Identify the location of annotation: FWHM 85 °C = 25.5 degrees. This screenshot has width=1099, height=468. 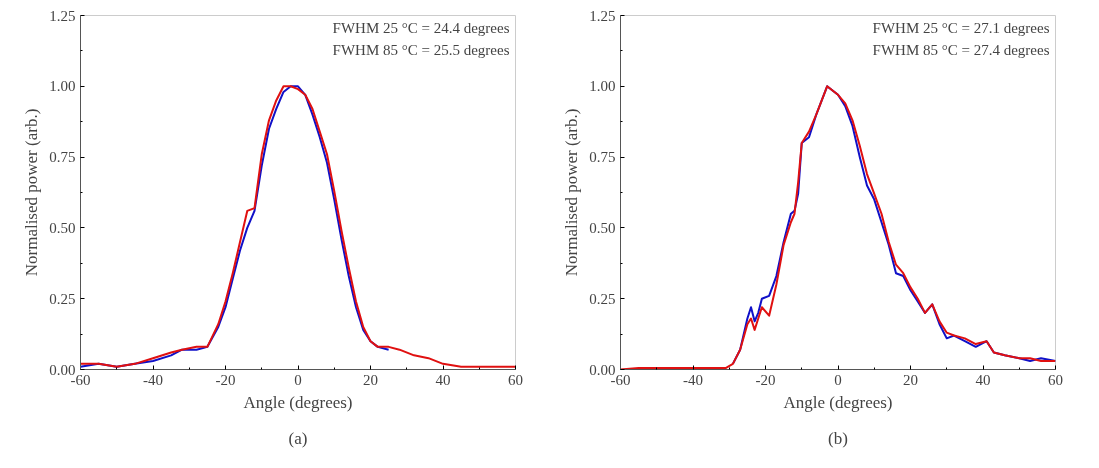
(421, 49).